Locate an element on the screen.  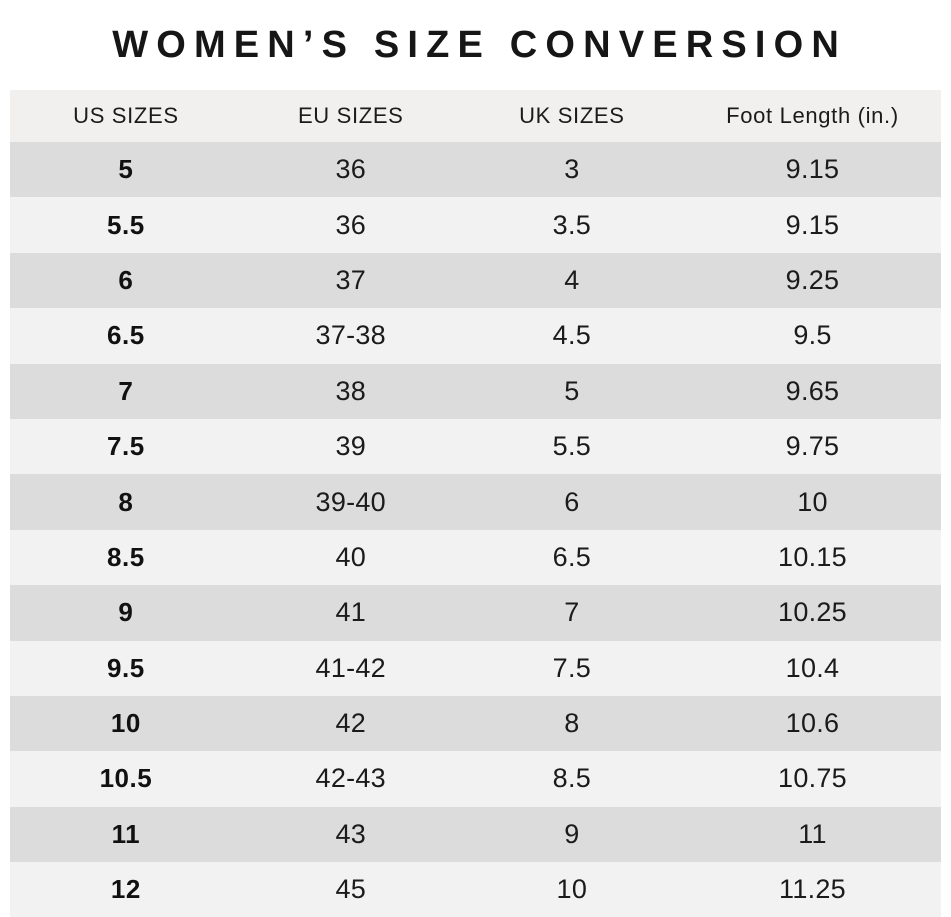
cell-uk-size: 4 is located at coordinates (572, 279).